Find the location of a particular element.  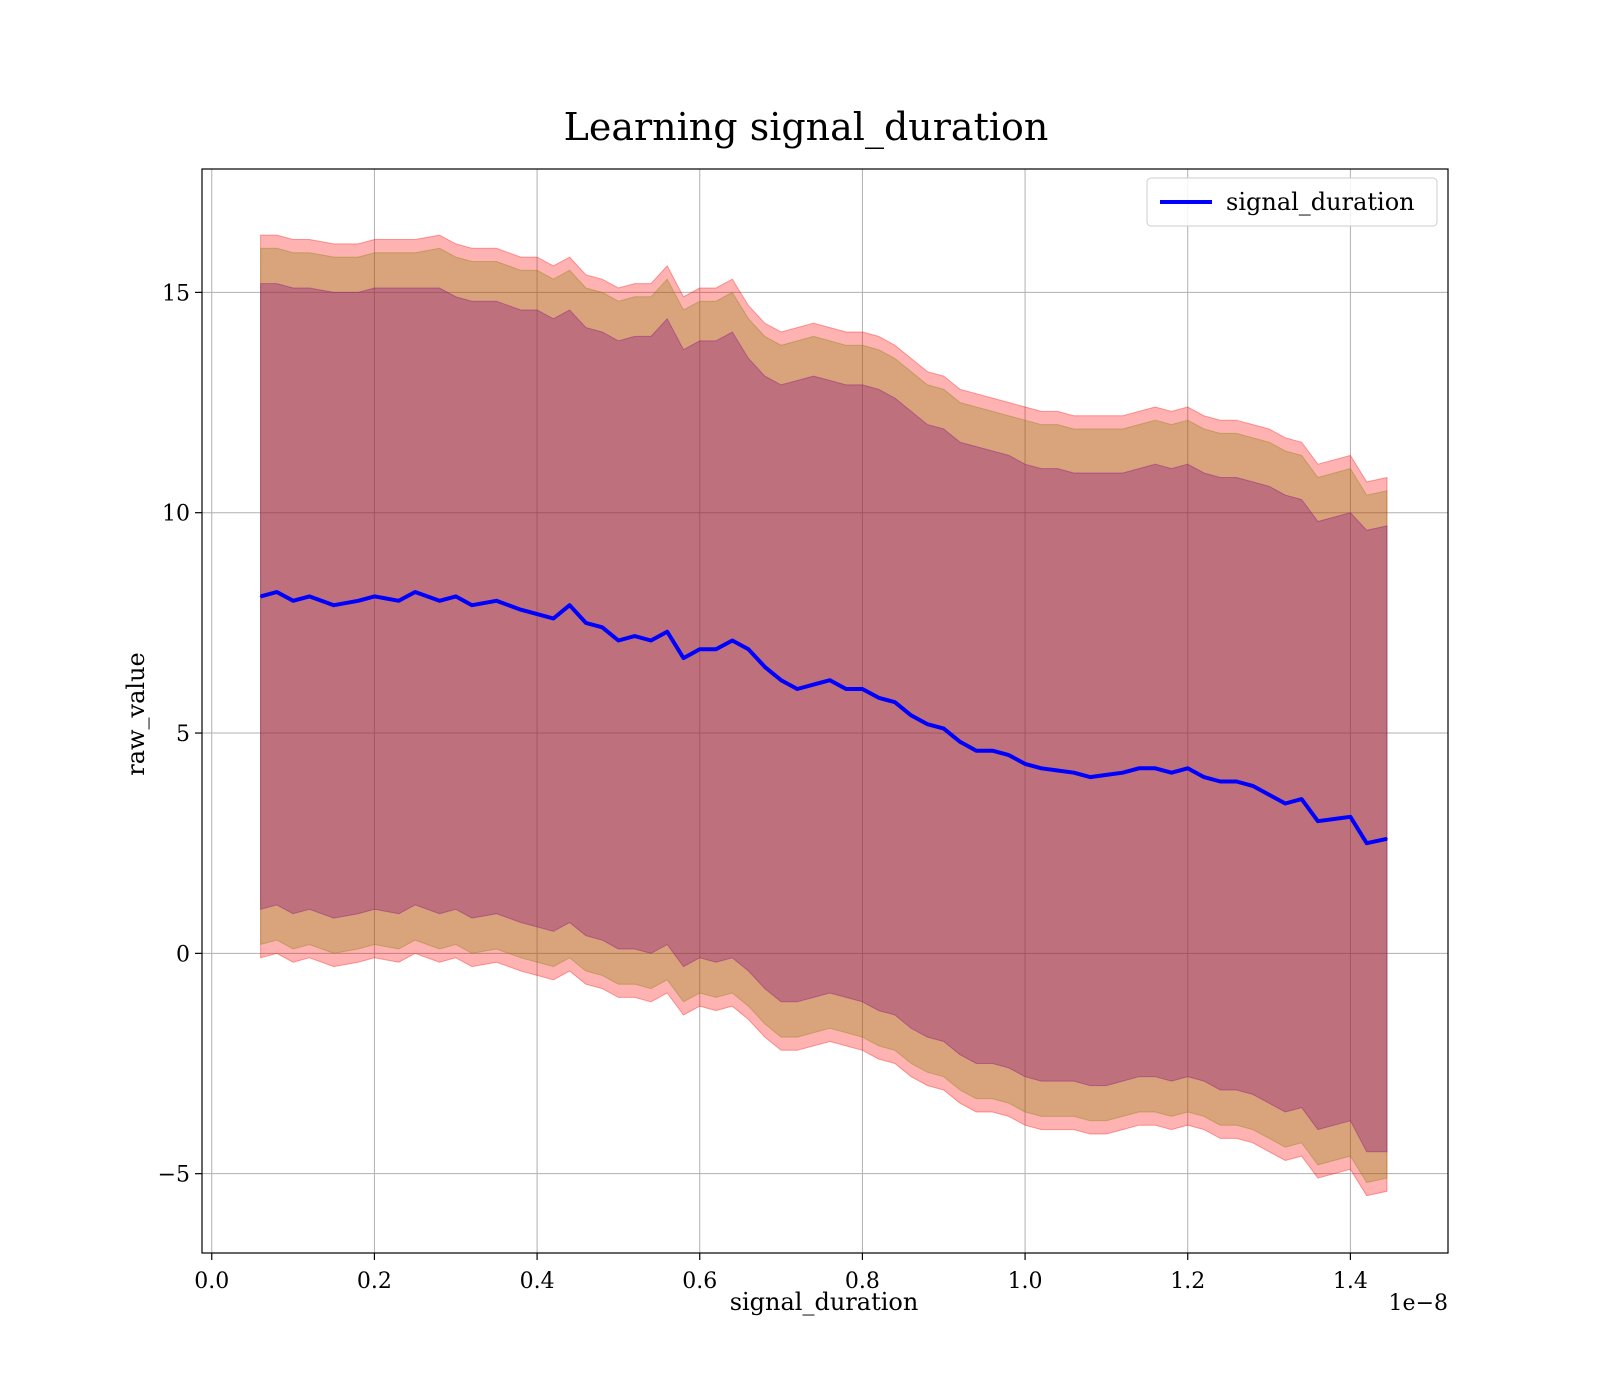

y-axis-ticks: −5 0 5 10 15 is located at coordinates (180, 734).